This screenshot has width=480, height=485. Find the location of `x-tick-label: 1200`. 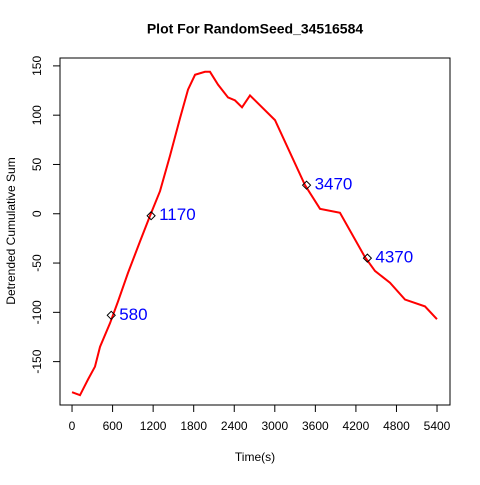

x-tick-label: 1200 is located at coordinates (153, 426).